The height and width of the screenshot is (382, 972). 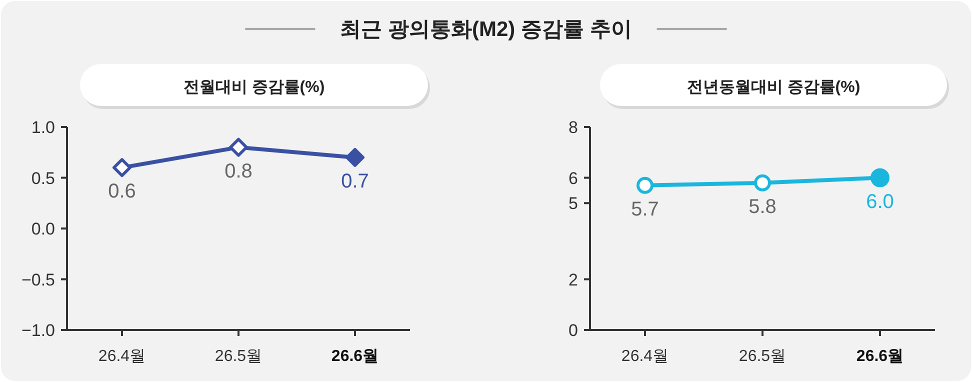 What do you see at coordinates (573, 127) in the screenshot?
I see `y-tick-label: 8` at bounding box center [573, 127].